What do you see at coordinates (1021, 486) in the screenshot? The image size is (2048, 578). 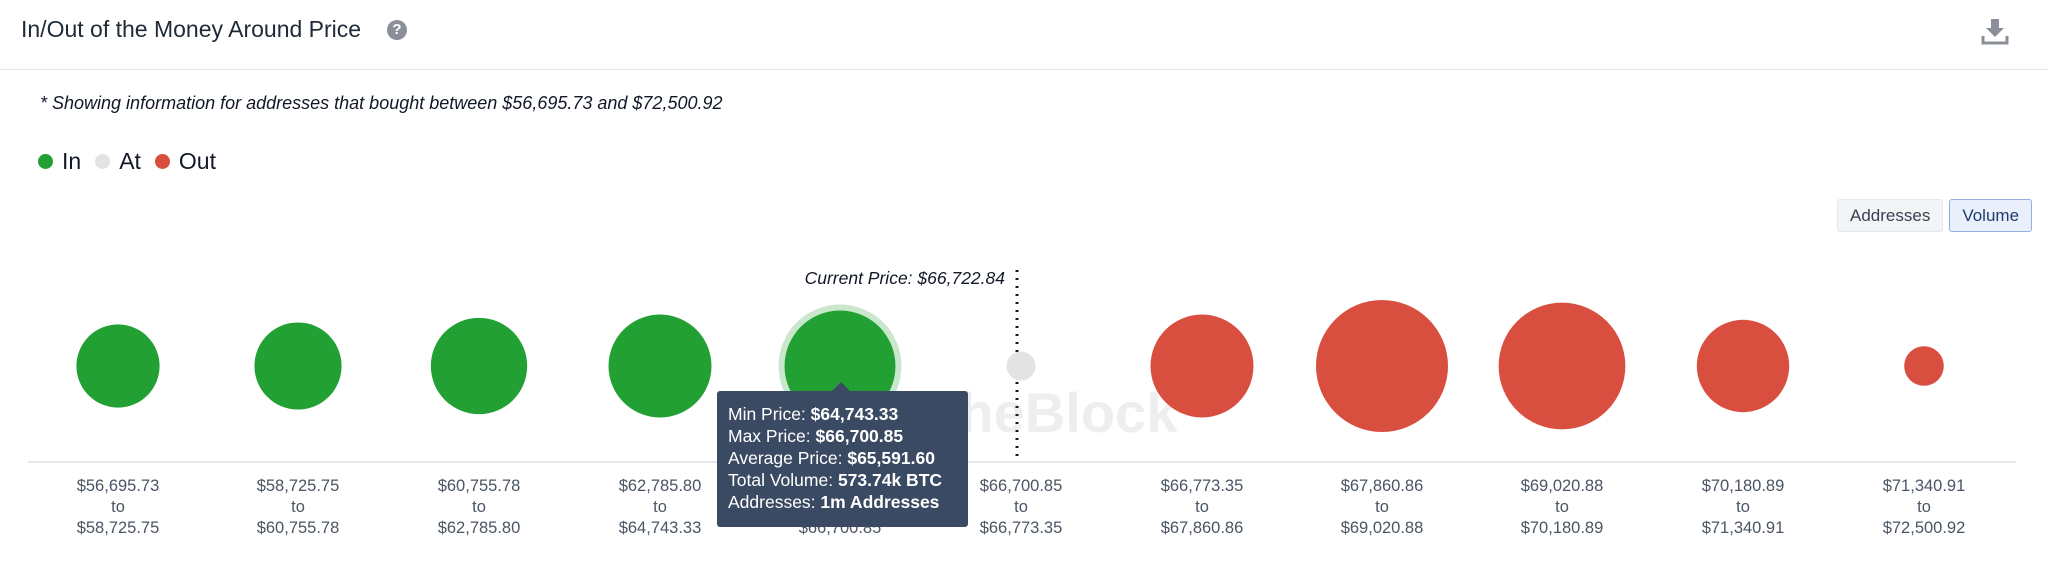 I see `range-min-label: $66,700.85` at bounding box center [1021, 486].